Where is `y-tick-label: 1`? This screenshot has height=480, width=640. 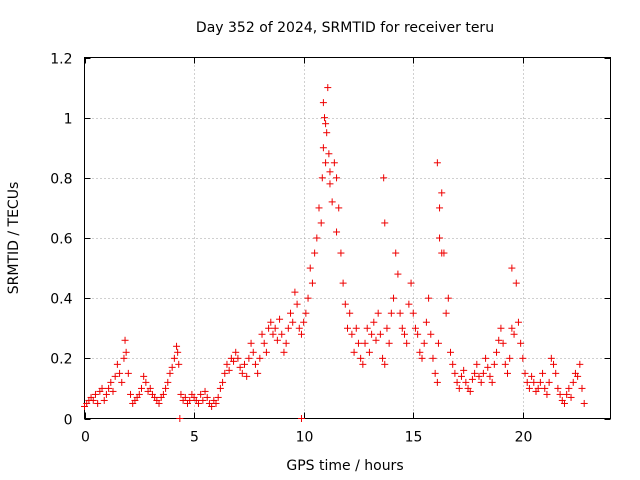 y-tick-label: 1 is located at coordinates (68, 120).